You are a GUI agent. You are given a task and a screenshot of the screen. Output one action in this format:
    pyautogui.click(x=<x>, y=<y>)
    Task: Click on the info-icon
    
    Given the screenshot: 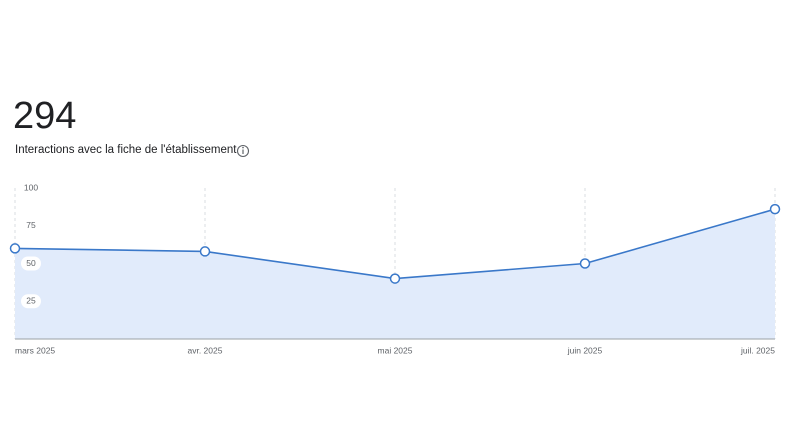 What is the action you would take?
    pyautogui.click(x=243, y=151)
    